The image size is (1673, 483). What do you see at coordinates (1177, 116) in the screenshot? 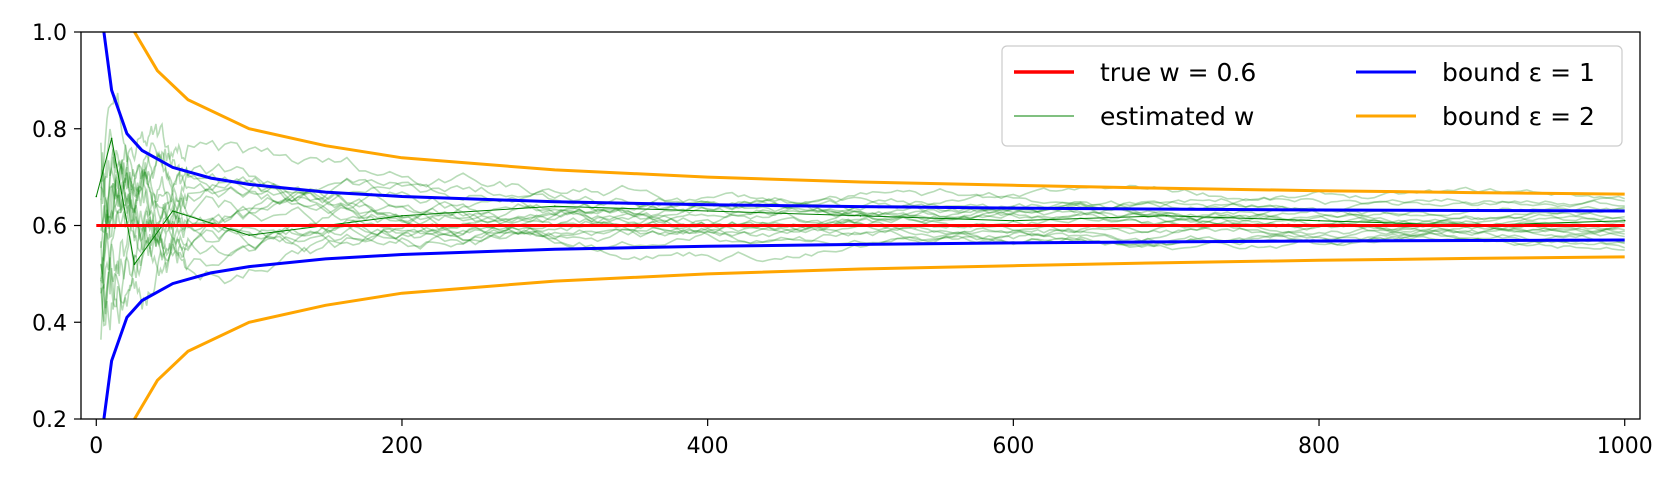
I see `legend-label-estimated: estimated w` at bounding box center [1177, 116].